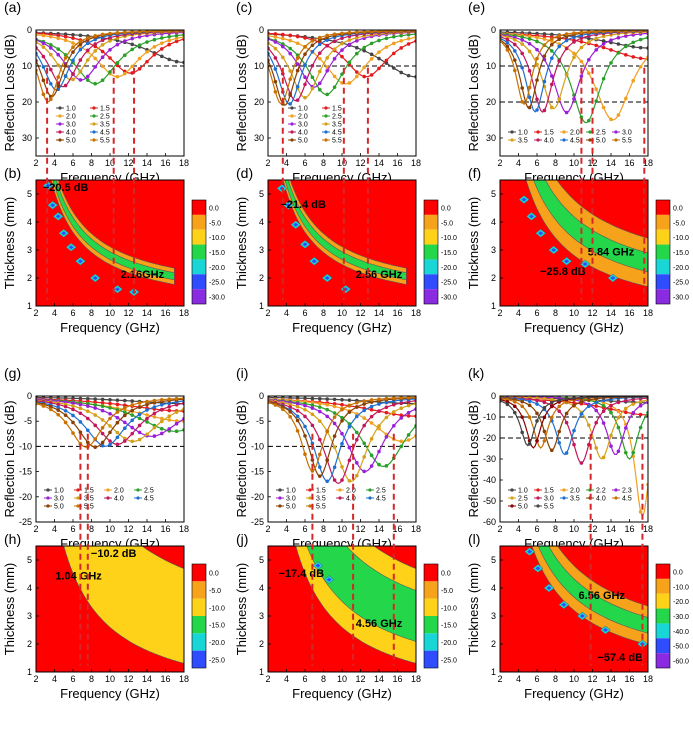 The width and height of the screenshot is (693, 731). I want to click on panel-label: (d), so click(244, 173).